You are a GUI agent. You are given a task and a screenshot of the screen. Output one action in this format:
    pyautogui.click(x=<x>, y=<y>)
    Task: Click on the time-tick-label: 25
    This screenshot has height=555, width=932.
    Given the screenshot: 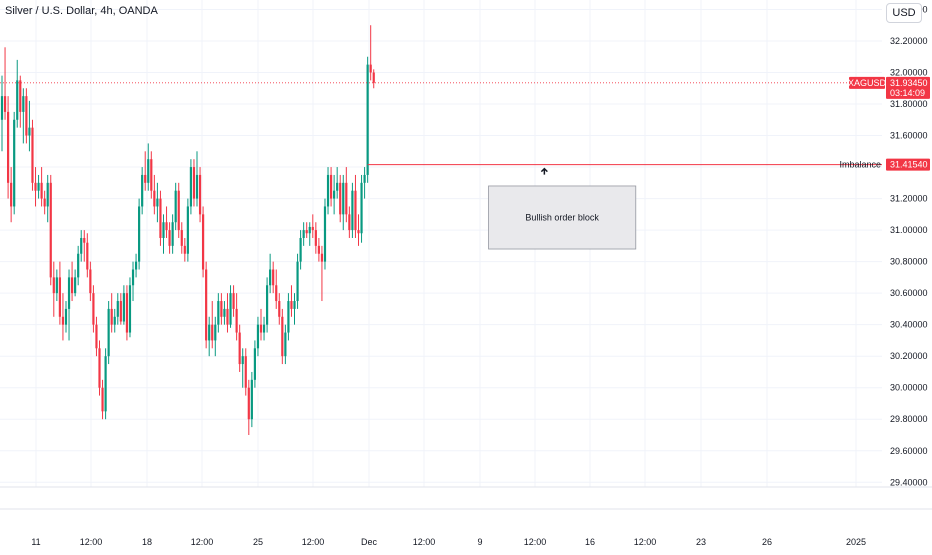 What is the action you would take?
    pyautogui.click(x=258, y=542)
    